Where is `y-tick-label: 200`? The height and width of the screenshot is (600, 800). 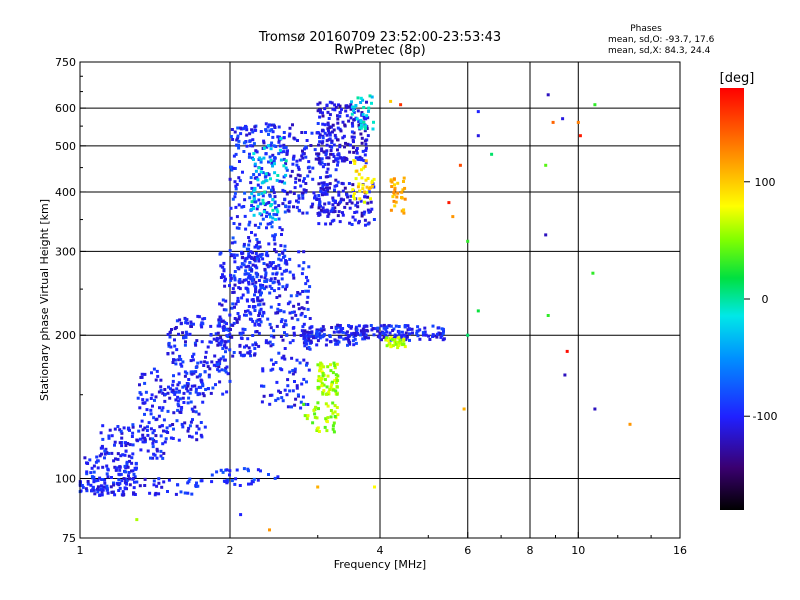
y-tick-label: 200 is located at coordinates (65, 335).